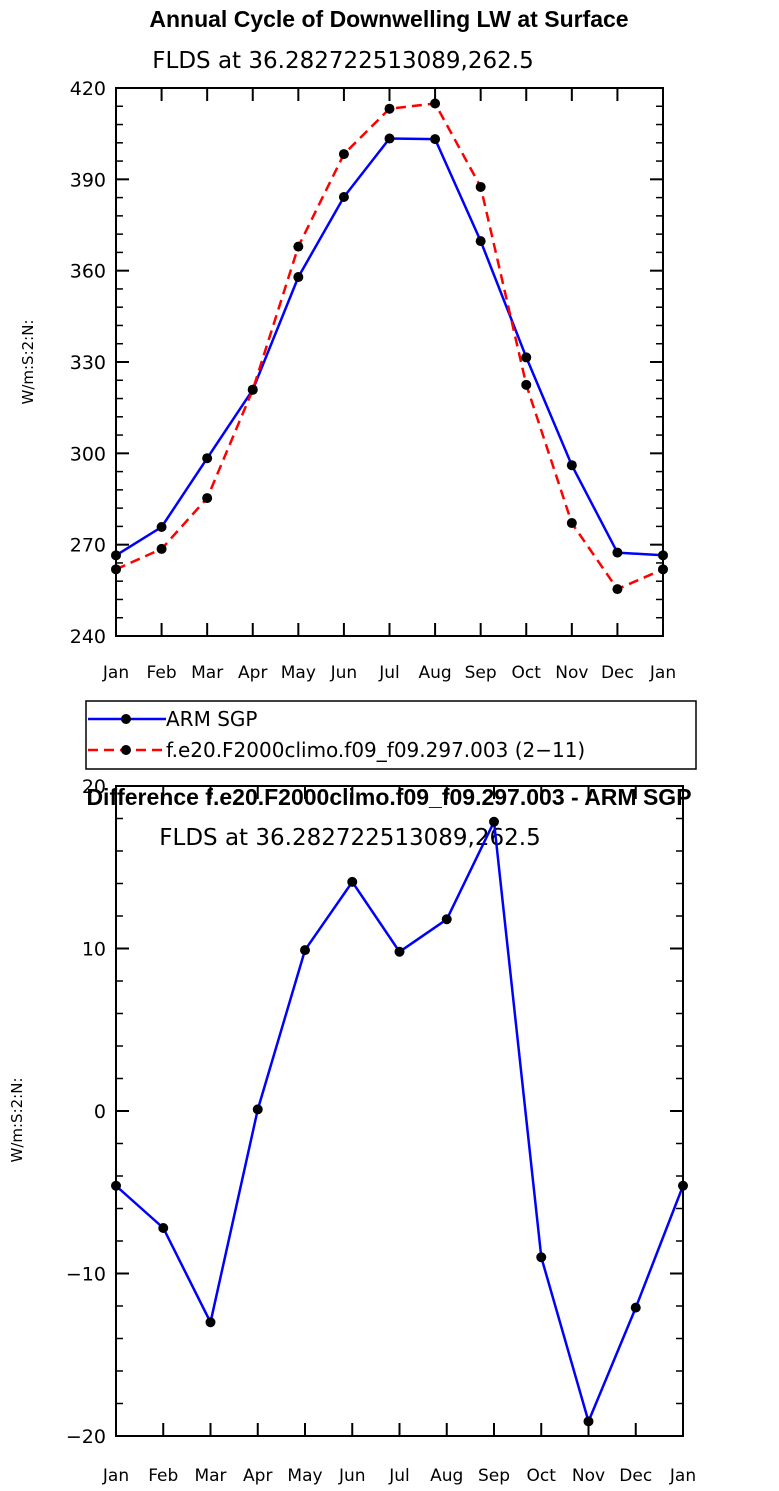 Image resolution: width=779 pixels, height=1491 pixels. I want to click on y-tick-label: 270, so click(88, 546).